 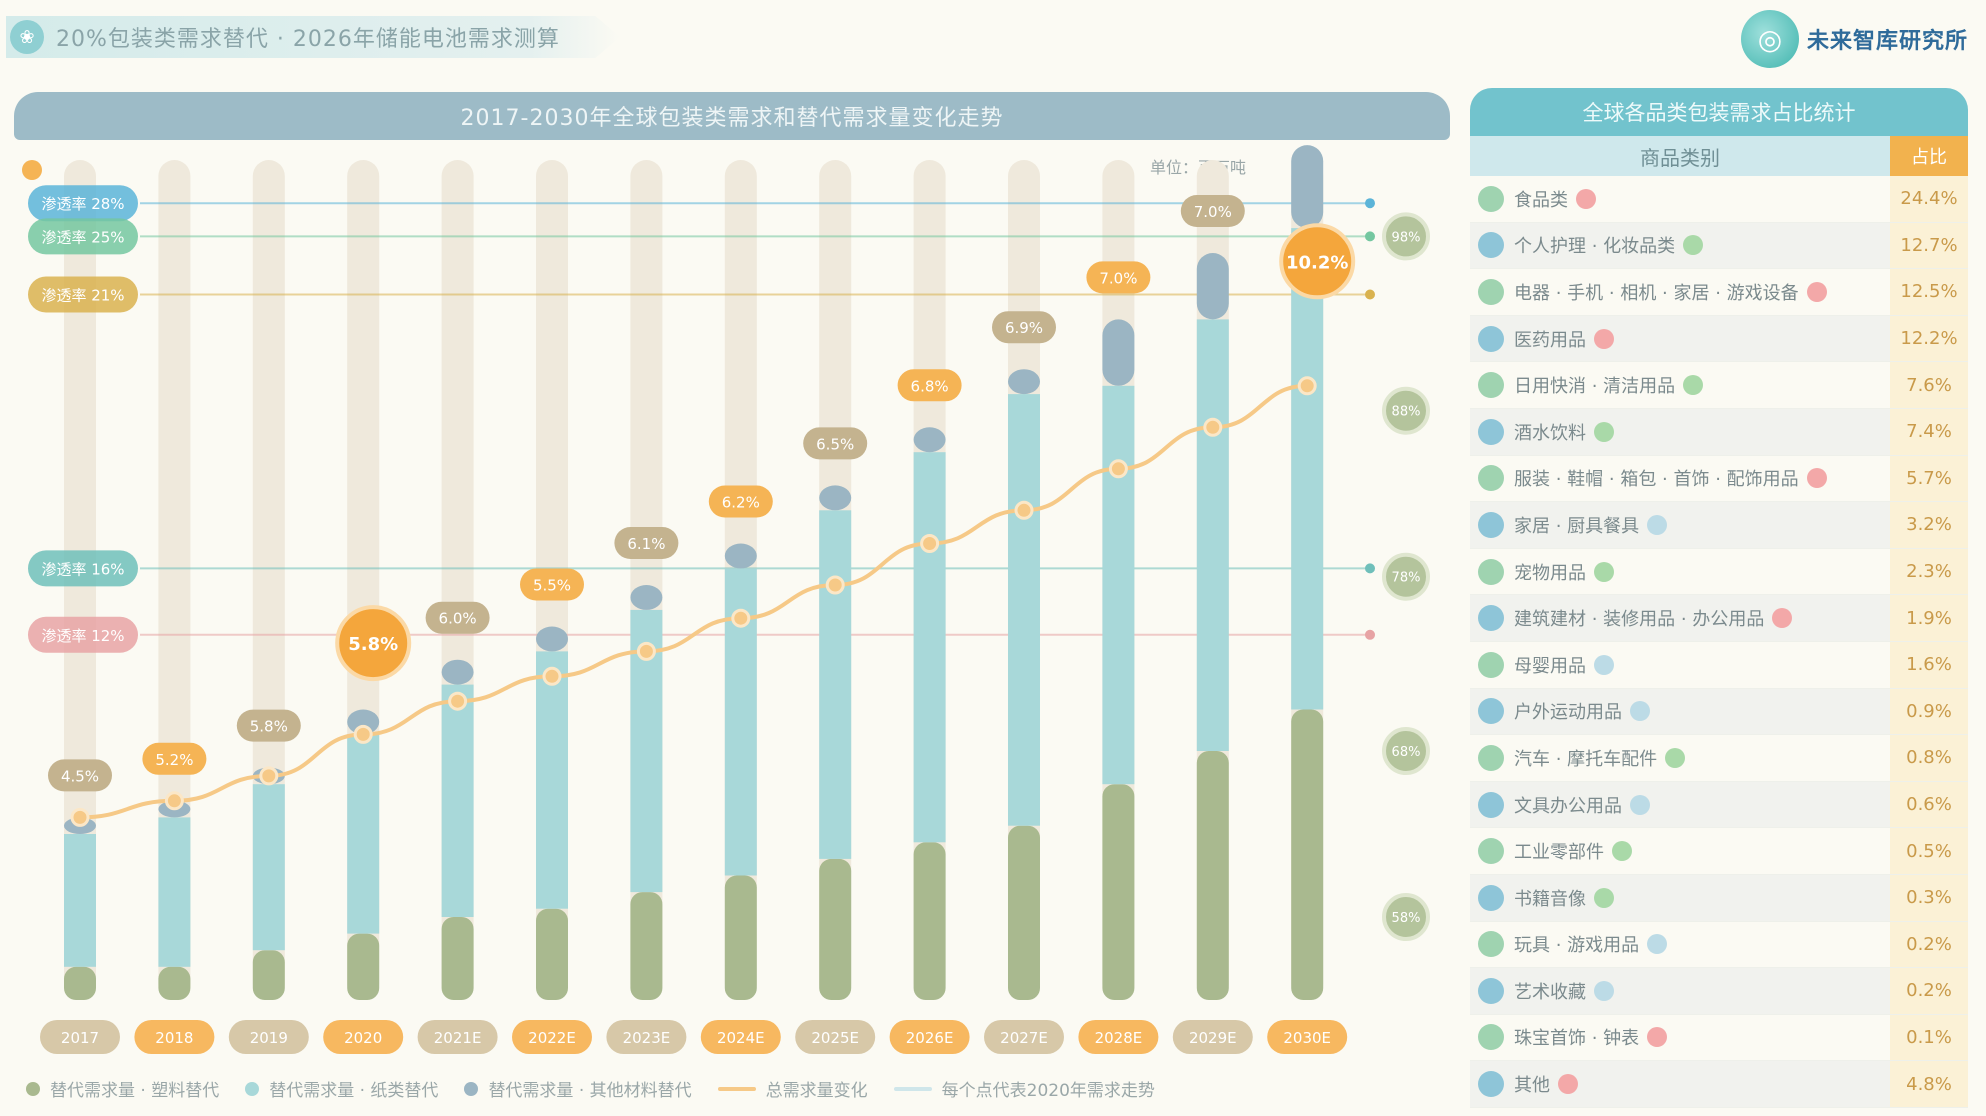 What do you see at coordinates (646, 544) in the screenshot?
I see `data-label: 6.1%` at bounding box center [646, 544].